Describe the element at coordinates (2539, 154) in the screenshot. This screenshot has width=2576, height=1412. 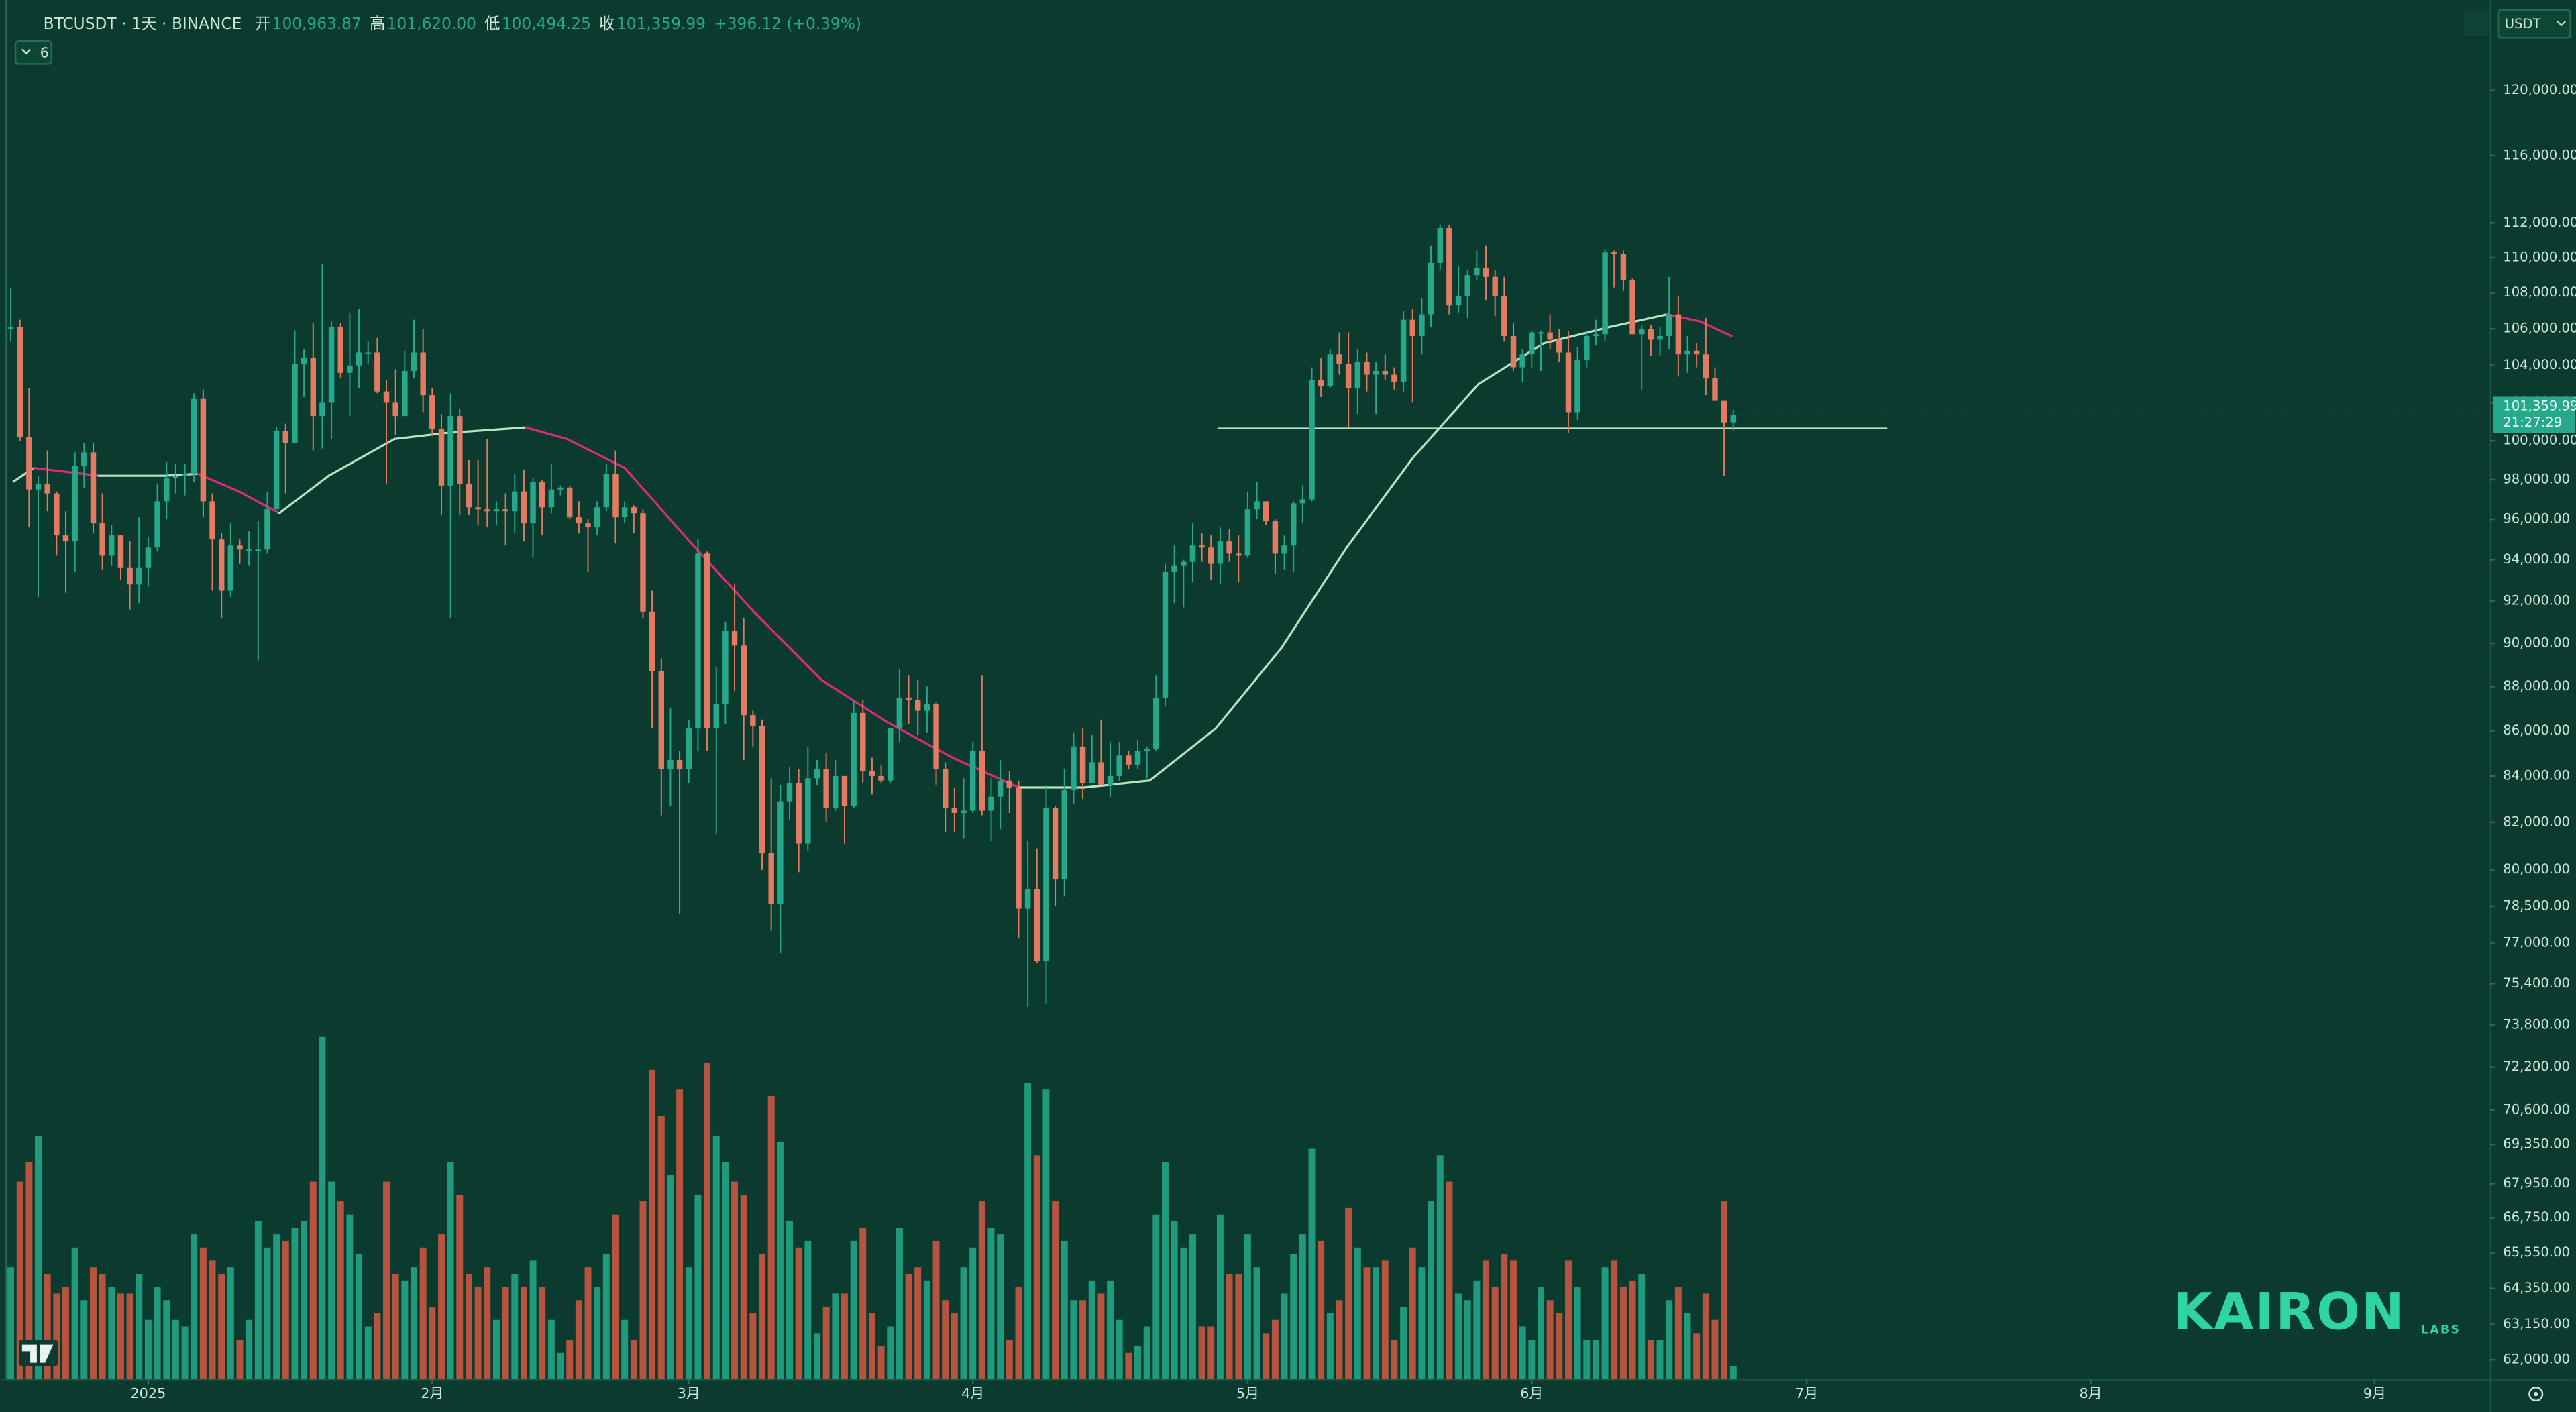
I see `y-tick-label: 116,000.00` at that location.